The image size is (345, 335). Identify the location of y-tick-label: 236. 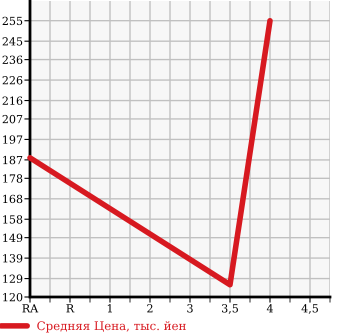
(12, 60).